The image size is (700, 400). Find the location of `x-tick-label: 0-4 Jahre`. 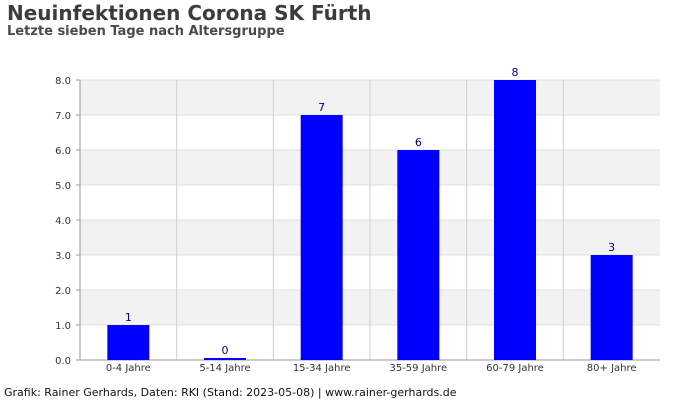

x-tick-label: 0-4 Jahre is located at coordinates (128, 368).